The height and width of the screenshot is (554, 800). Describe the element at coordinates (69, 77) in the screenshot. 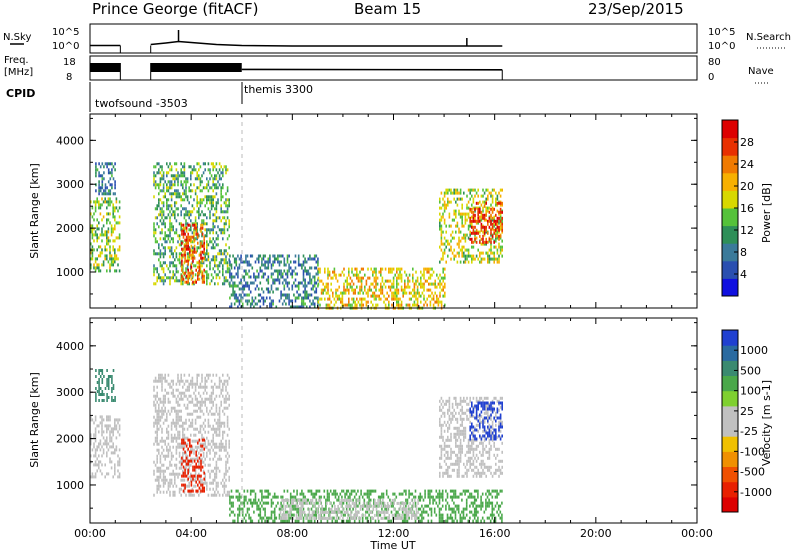

I see `freq-left-tick-bottom: 8` at that location.